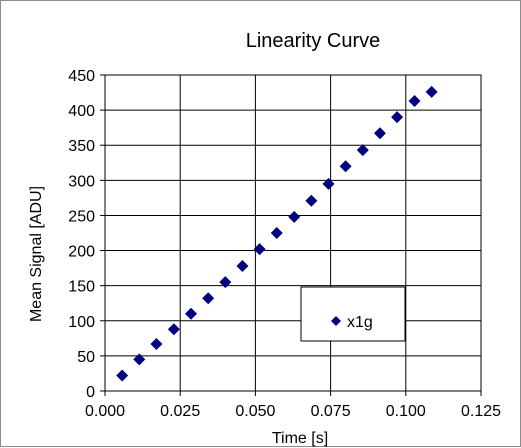 The image size is (521, 448). I want to click on y-tick-label: 350, so click(81, 146).